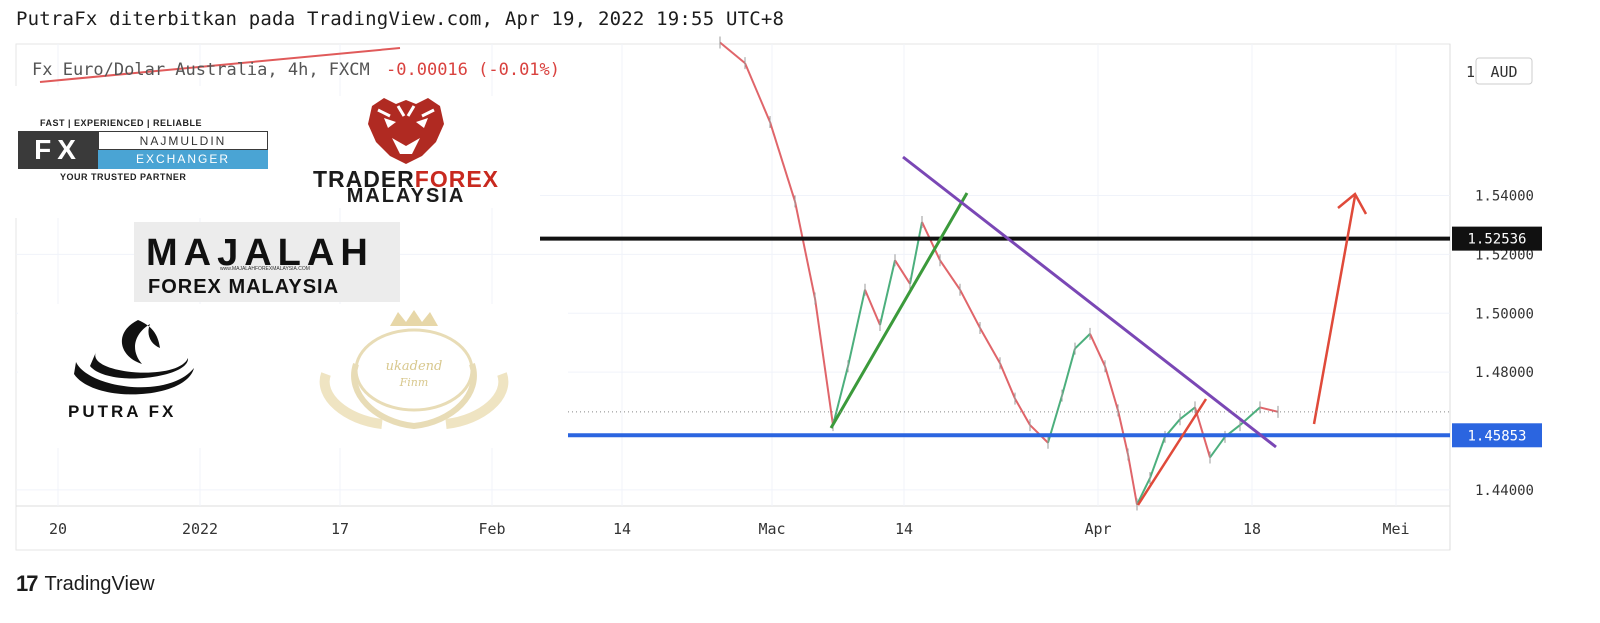  I want to click on laurel-crest-icon: ukadend Finm, so click(414, 370).